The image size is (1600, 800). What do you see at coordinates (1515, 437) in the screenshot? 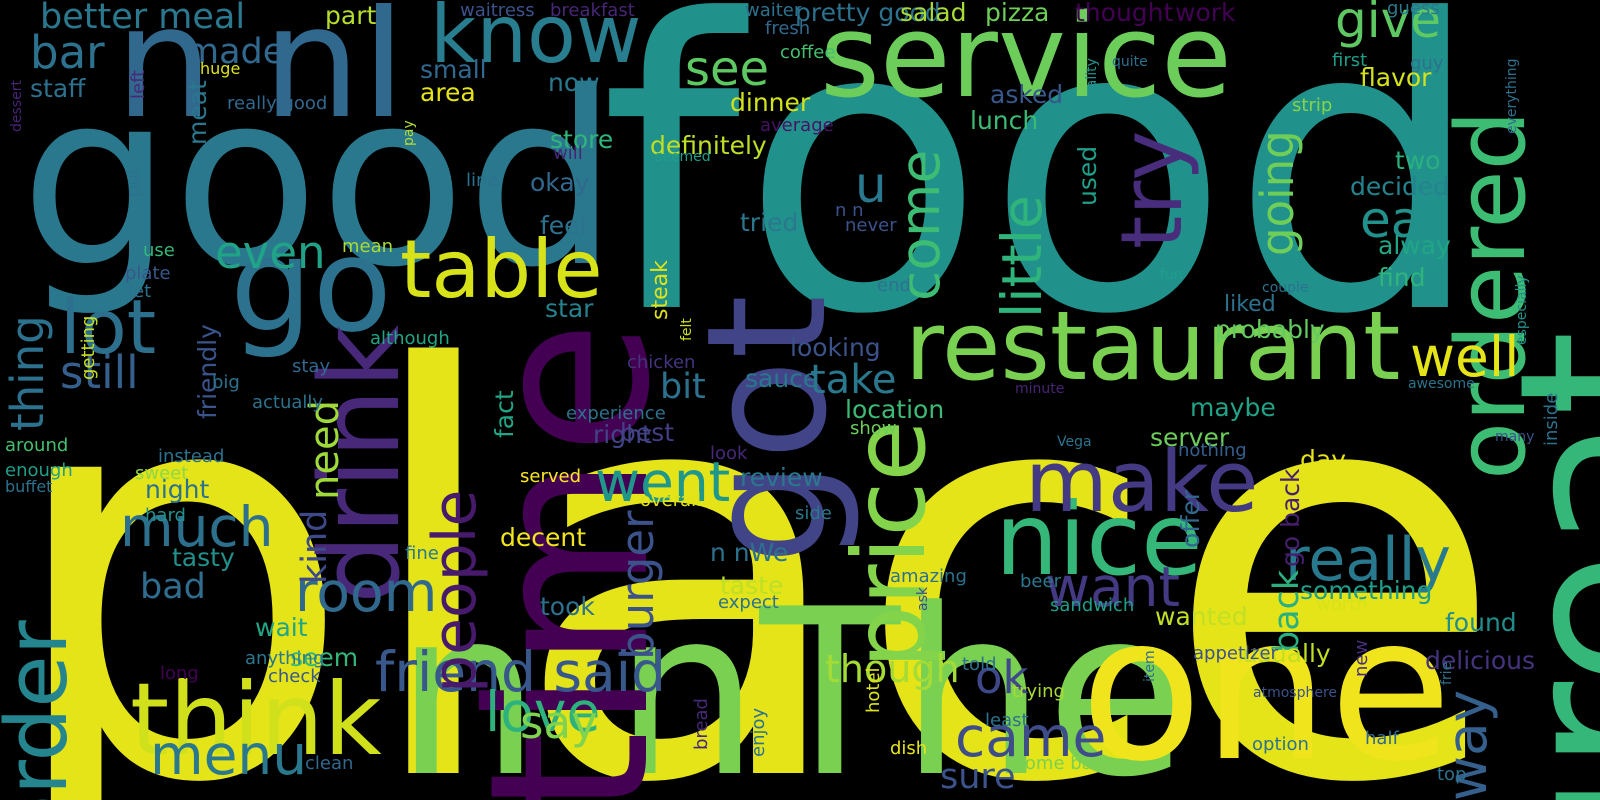
I see `word-195: many` at bounding box center [1515, 437].